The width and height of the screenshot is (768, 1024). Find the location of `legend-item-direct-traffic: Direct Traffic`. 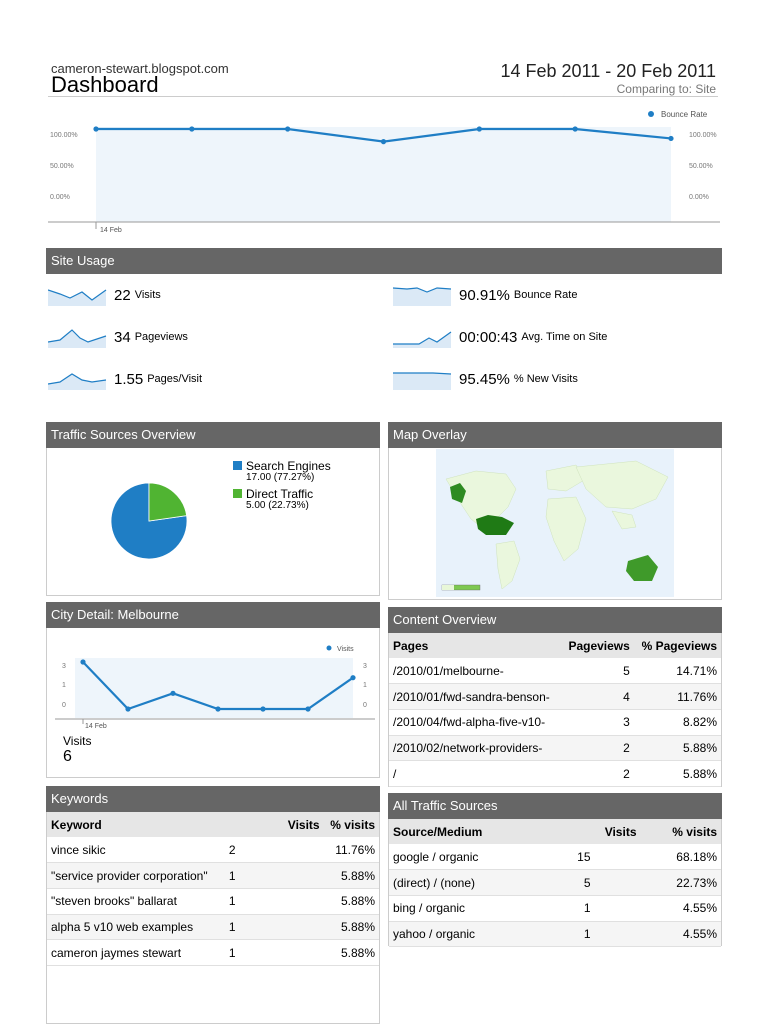

legend-item-direct-traffic: Direct Traffic is located at coordinates (282, 494).